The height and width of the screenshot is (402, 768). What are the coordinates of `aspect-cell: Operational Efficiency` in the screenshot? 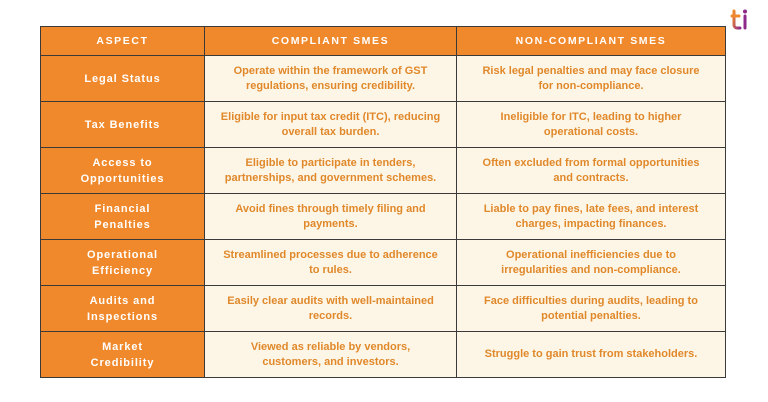 It's located at (122, 262).